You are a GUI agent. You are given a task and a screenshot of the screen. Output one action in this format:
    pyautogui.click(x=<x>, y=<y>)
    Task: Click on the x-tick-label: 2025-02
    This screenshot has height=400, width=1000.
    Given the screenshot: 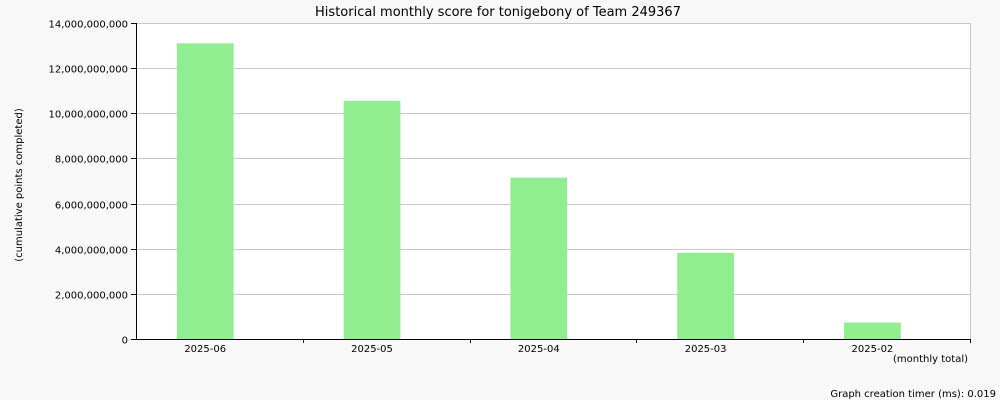 What is the action you would take?
    pyautogui.click(x=873, y=349)
    